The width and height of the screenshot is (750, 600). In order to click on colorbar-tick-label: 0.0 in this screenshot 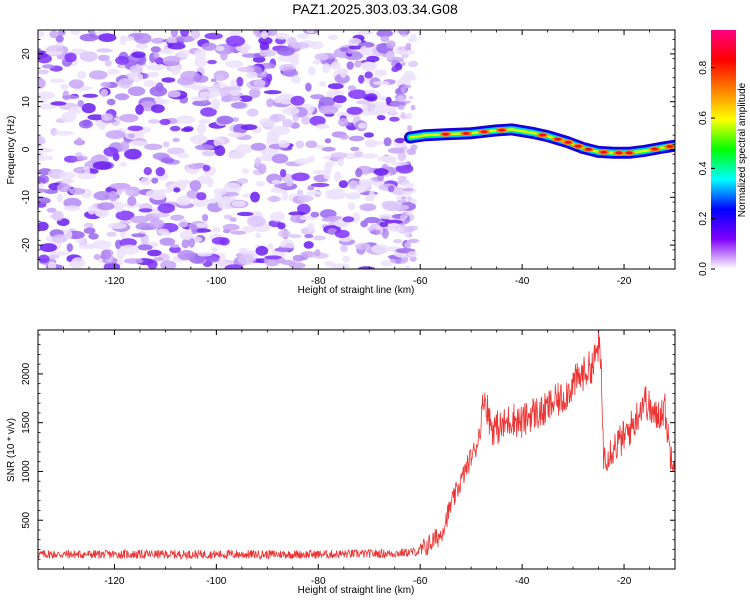, I will do `click(703, 269)`.